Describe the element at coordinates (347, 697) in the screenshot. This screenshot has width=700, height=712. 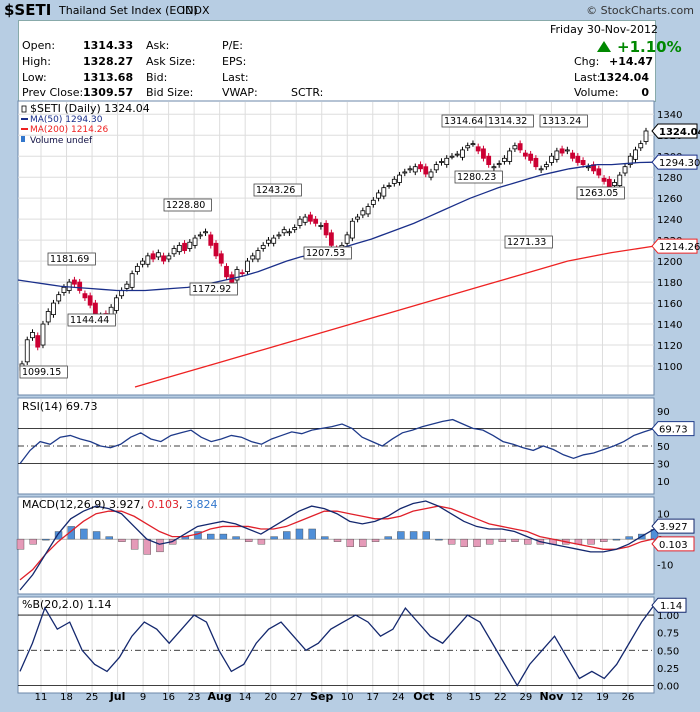
I see `x-tick-label: 10` at that location.